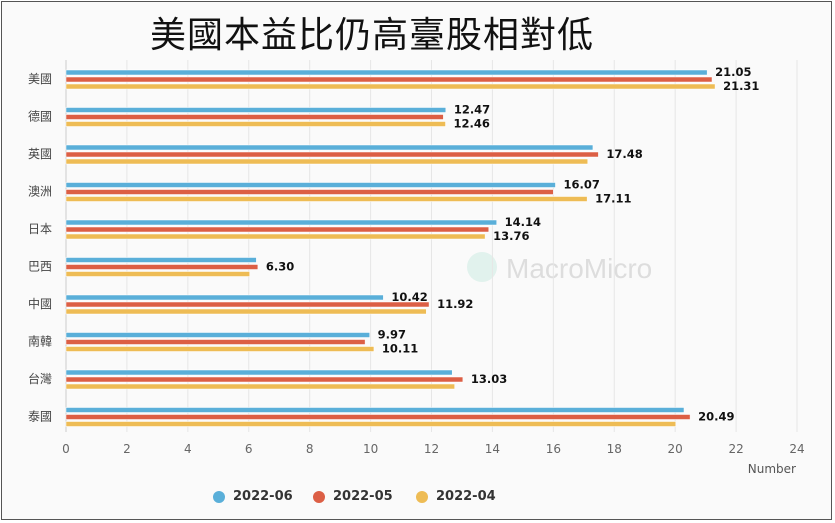  What do you see at coordinates (40, 341) in the screenshot?
I see `y-category-label: 南韓` at bounding box center [40, 341].